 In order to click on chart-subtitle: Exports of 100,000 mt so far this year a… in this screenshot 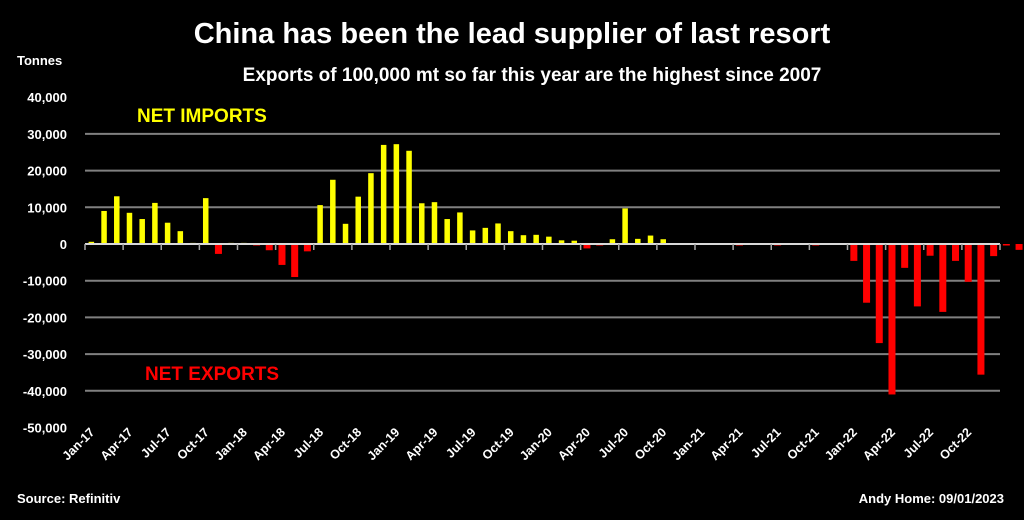, I will do `click(532, 75)`.